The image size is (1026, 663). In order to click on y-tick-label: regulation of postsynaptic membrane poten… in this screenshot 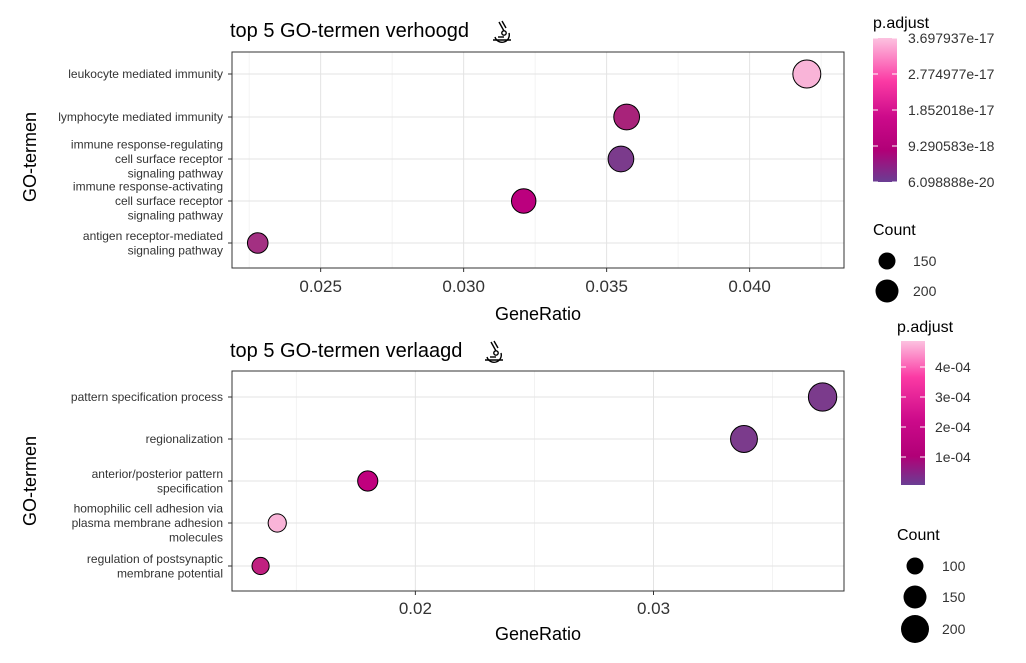, I will do `click(155, 566)`.